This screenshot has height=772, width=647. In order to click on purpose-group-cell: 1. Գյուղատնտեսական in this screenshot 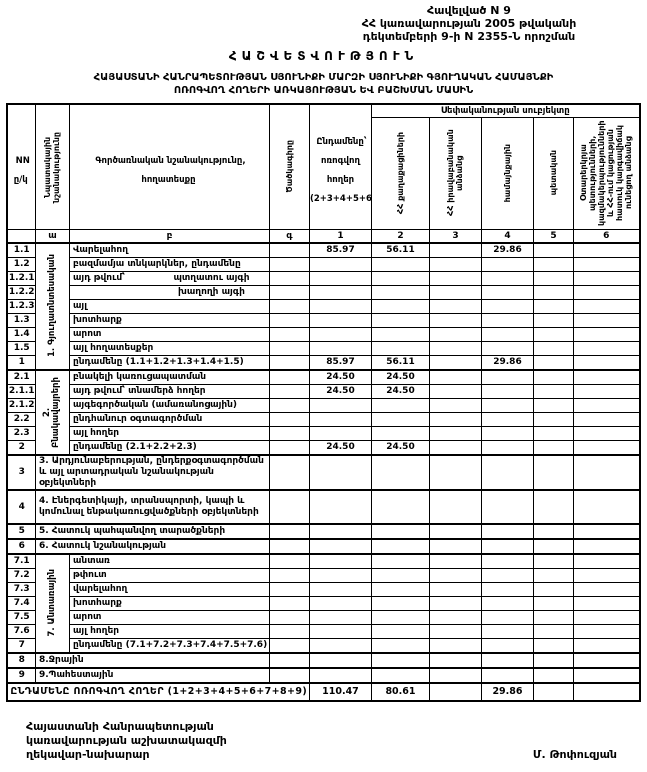, I will do `click(52, 305)`.